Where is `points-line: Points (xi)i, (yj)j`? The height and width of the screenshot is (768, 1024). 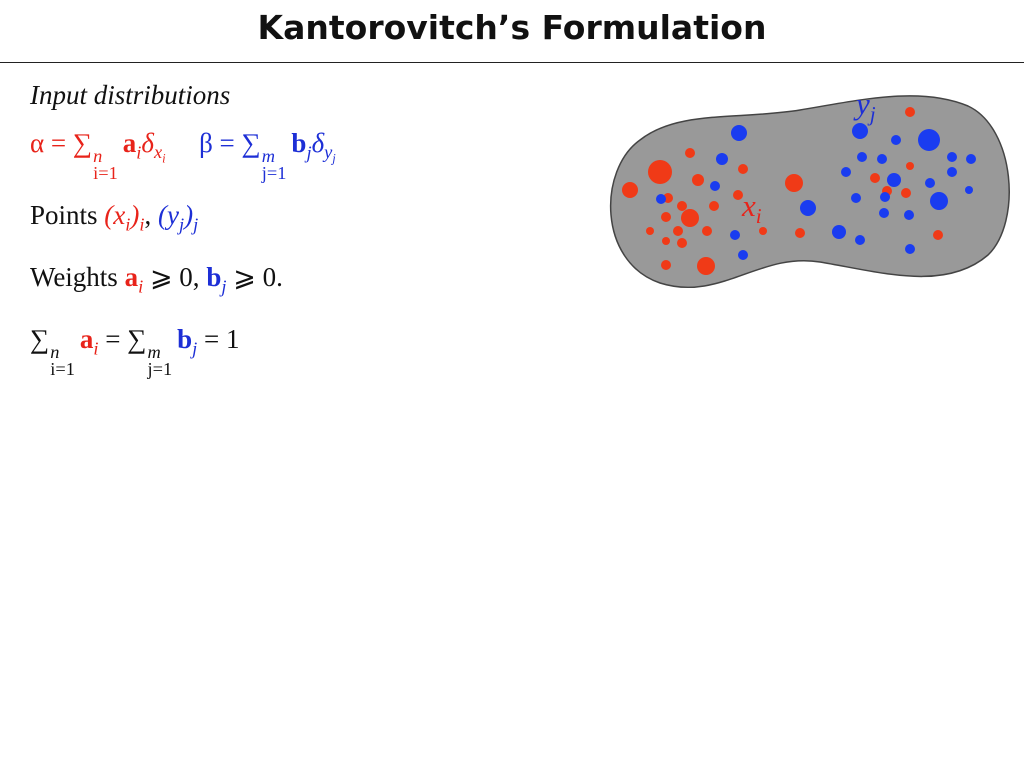
points-line: Points (xi)i, (yj)j is located at coordinates (114, 217).